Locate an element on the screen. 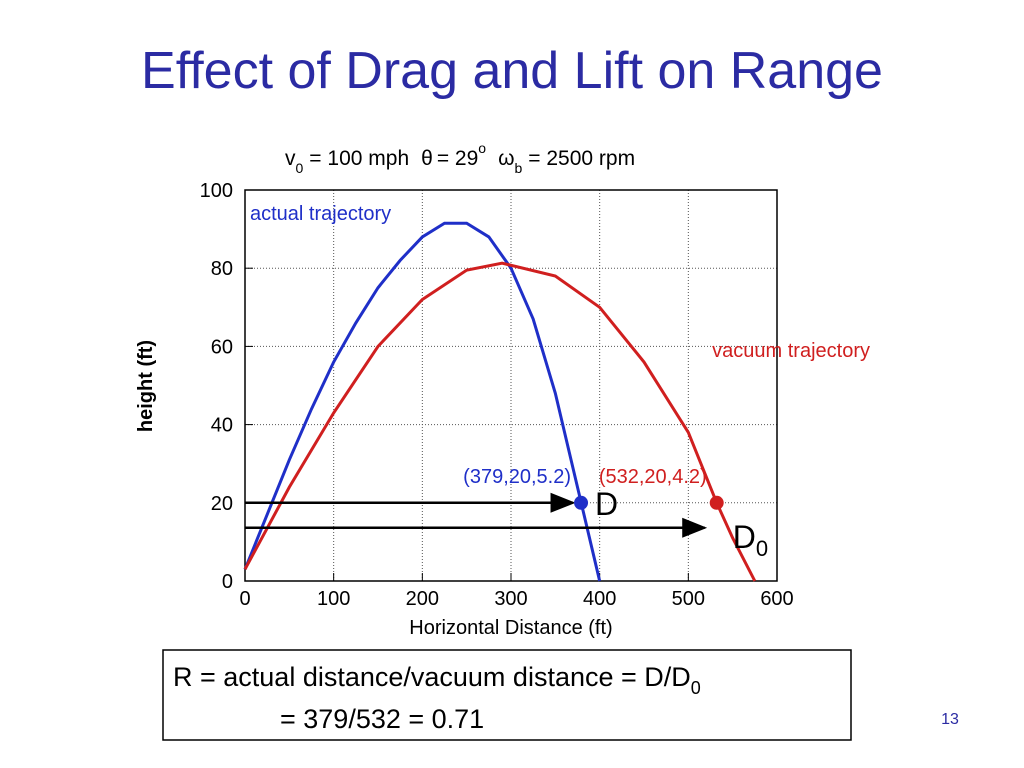 This screenshot has height=768, width=1024. point-label: (532,20,4.2) is located at coordinates (653, 477).